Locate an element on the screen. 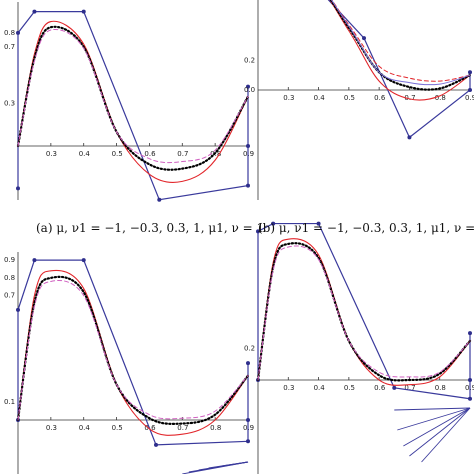 The image size is (474, 474). y-tick-label: 0.9 is located at coordinates (9, 260).